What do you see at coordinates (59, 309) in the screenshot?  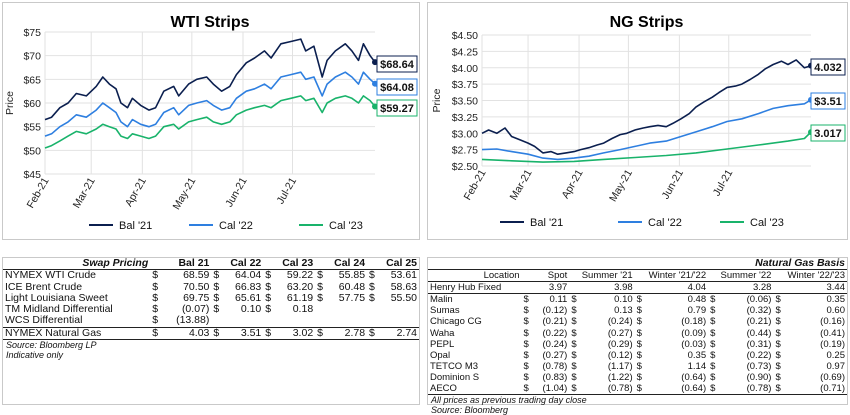 I see `swap-row-label: TM Midland Differential` at bounding box center [59, 309].